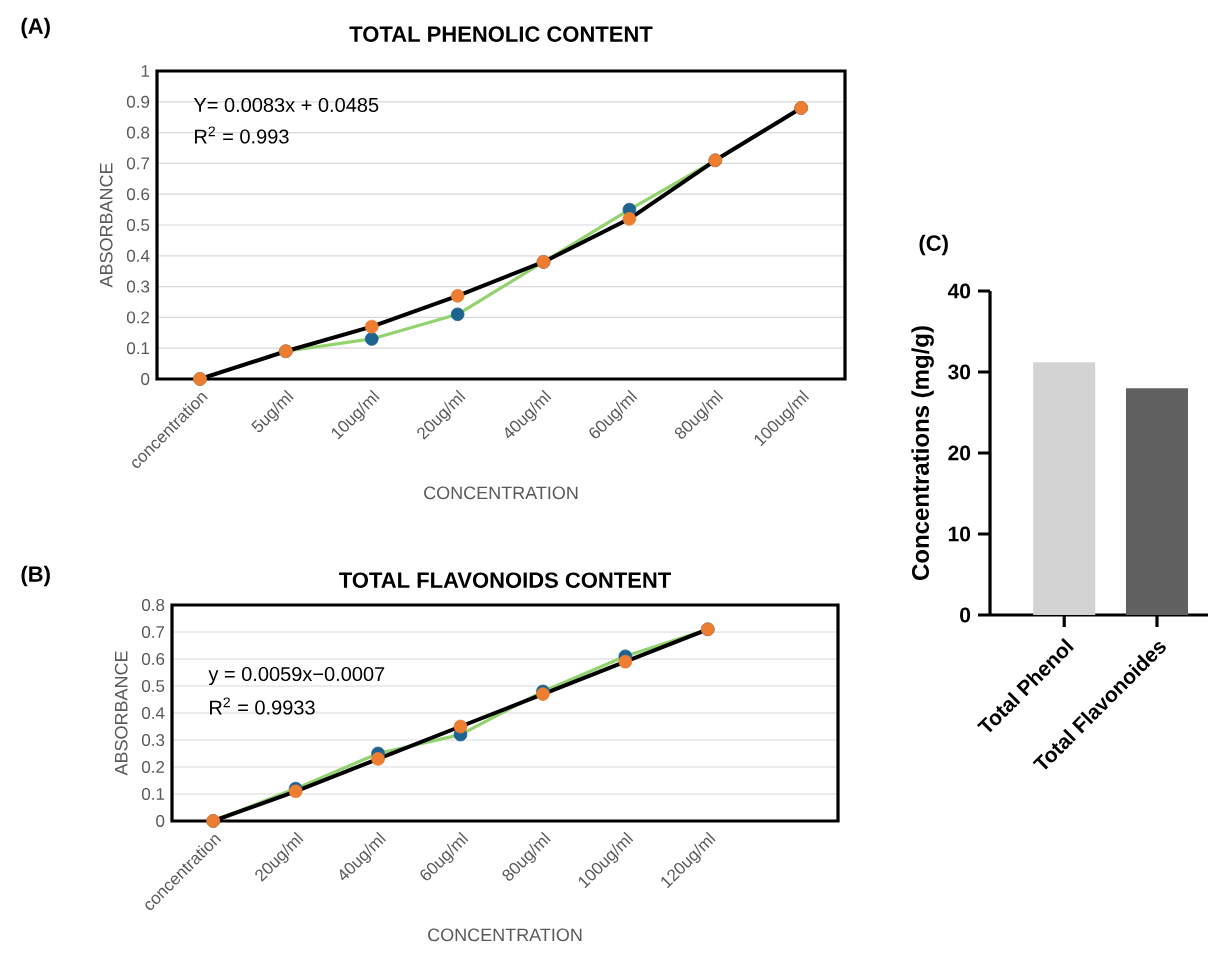  Describe the element at coordinates (505, 580) in the screenshot. I see `chart-title: TOTAL FLAVONOIDS CONTENT` at that location.